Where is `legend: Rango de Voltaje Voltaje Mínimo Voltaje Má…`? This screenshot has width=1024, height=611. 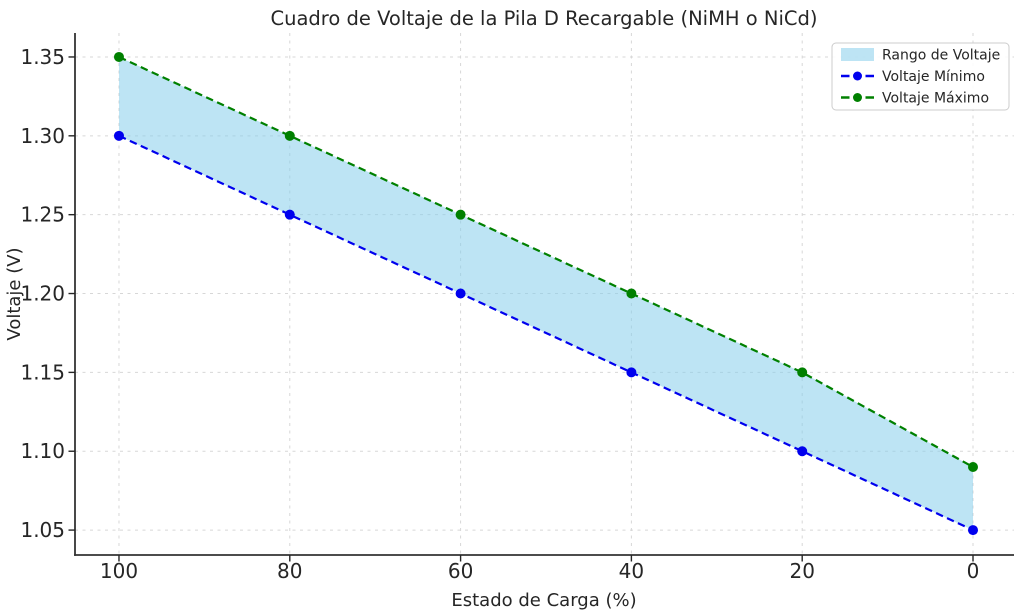 legend: Rango de Voltaje Voltaje Mínimo Voltaje Má… is located at coordinates (920, 76).